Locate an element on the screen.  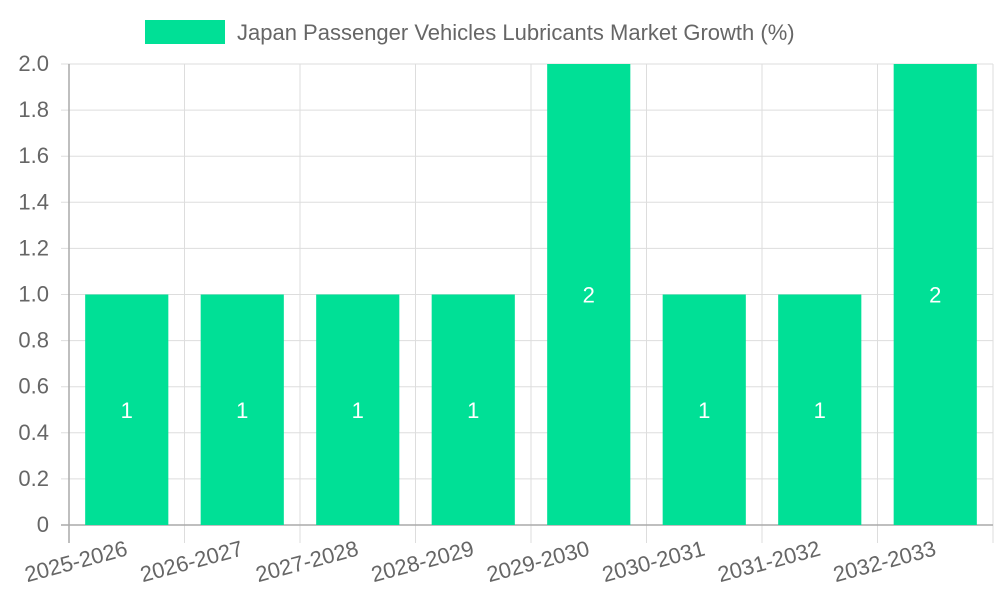
y-tick-label: 0.4 is located at coordinates (33, 432).